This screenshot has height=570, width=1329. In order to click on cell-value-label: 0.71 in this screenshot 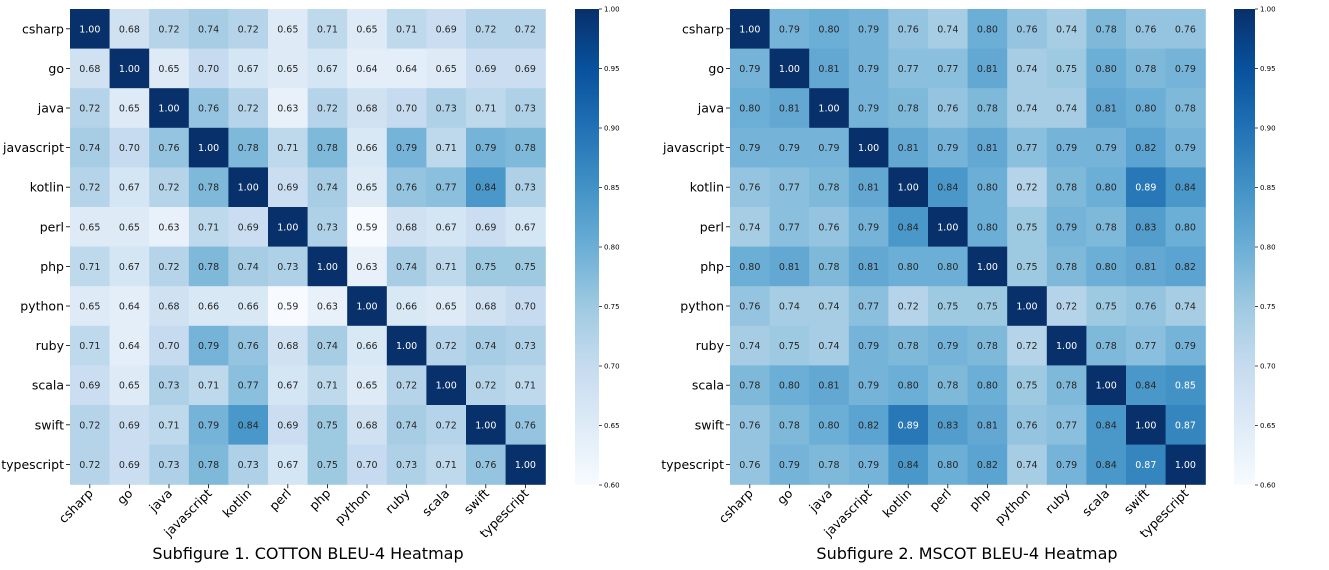, I will do `click(287, 148)`.